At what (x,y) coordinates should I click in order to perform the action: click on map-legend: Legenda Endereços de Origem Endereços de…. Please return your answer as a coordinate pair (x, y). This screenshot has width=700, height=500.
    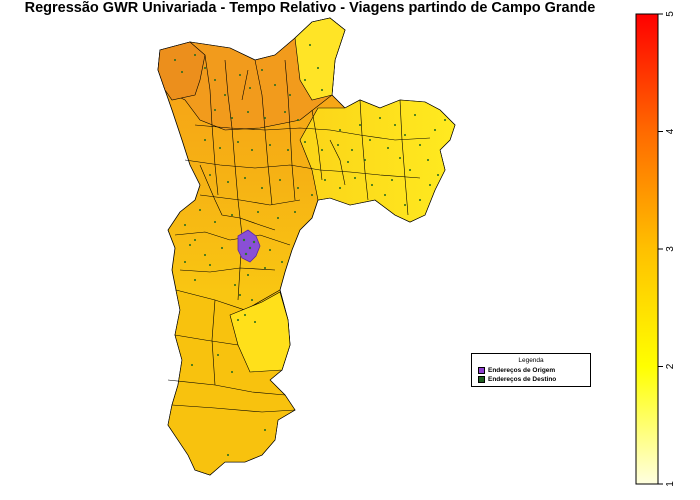
    Looking at the image, I should click on (531, 370).